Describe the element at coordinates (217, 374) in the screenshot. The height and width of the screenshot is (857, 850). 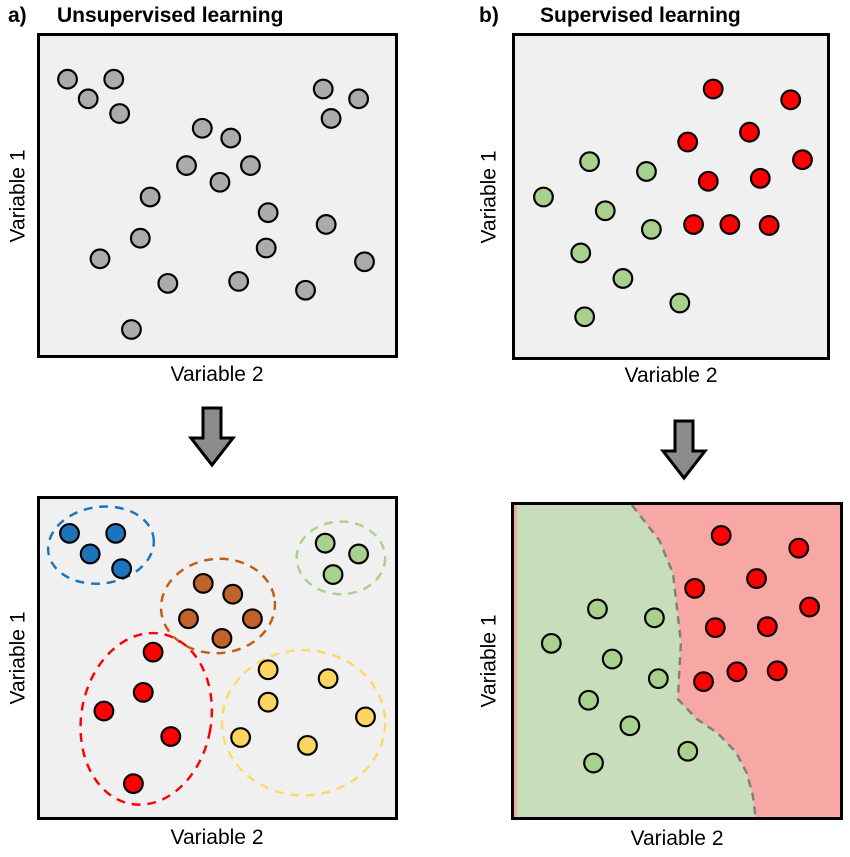
I see `x-axis-label-a-top: Variable 2` at that location.